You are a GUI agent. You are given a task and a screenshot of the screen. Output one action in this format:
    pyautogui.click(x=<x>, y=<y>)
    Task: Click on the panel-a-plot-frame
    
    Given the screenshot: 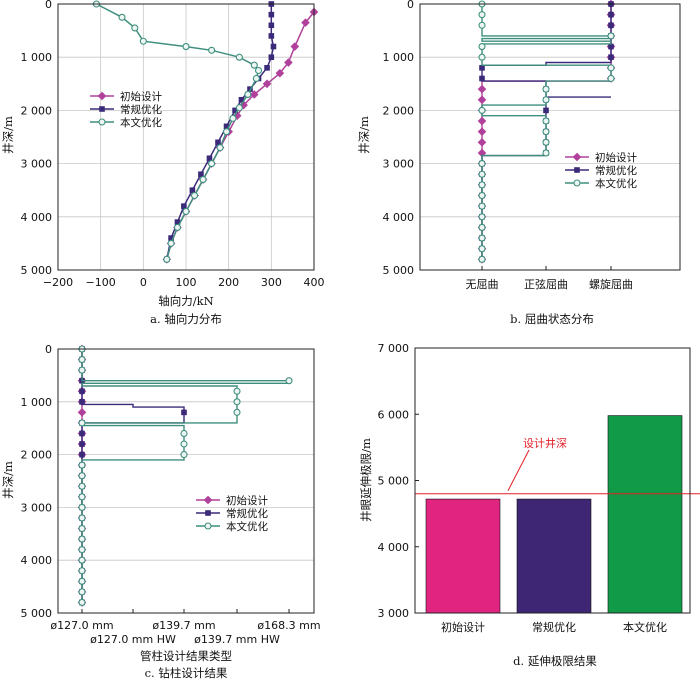 What is the action you would take?
    pyautogui.click(x=186, y=137)
    